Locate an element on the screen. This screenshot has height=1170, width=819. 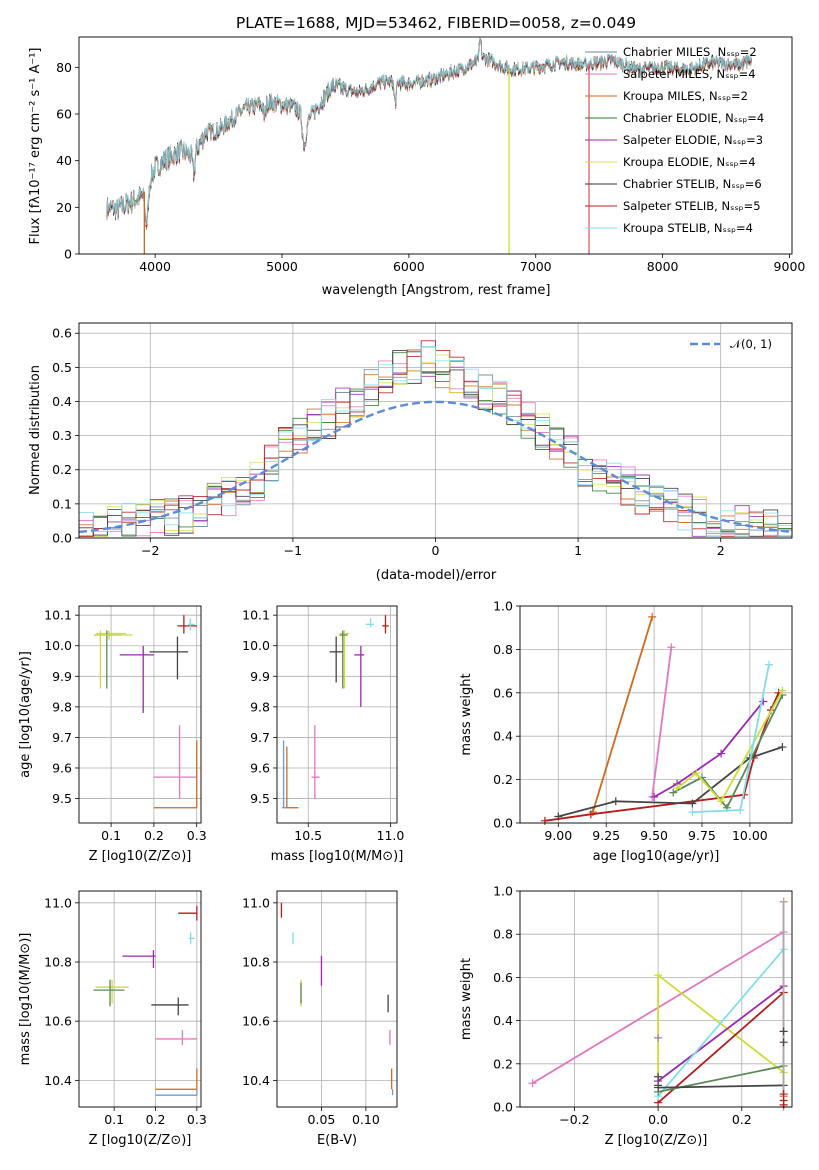
mass_vs_Z-xtick-label: 0.2 is located at coordinates (156, 1119).